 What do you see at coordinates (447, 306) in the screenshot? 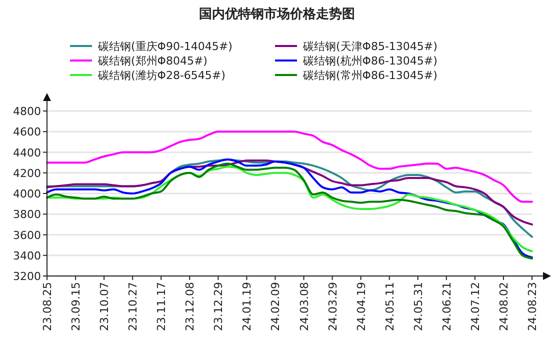
I see `x-tick-label: 24.06.21` at bounding box center [447, 306].